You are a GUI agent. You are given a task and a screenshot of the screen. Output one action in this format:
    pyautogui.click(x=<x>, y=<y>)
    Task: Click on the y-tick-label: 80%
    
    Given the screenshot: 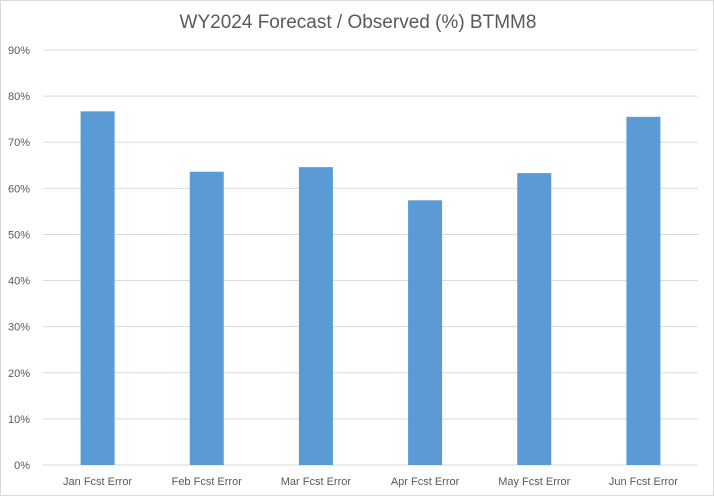 What is the action you would take?
    pyautogui.click(x=19, y=97)
    